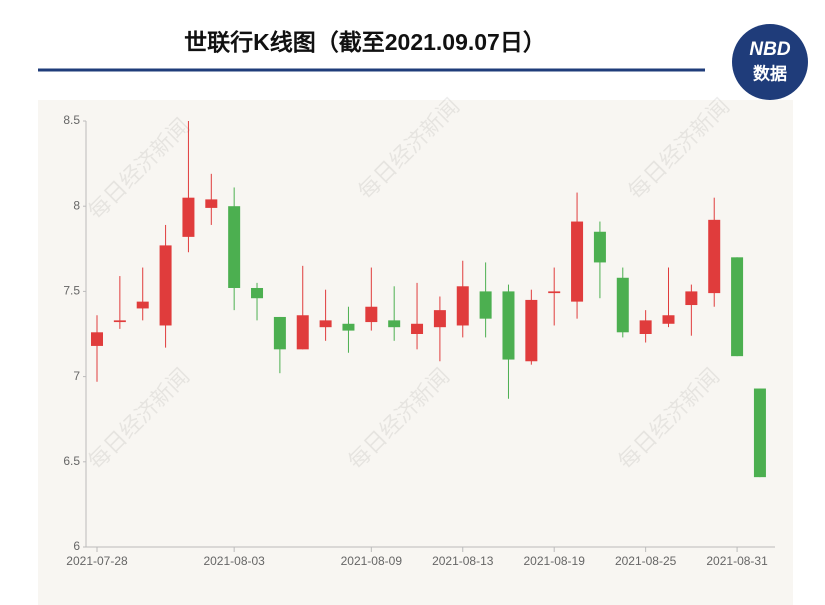 The image size is (825, 605). What do you see at coordinates (365, 42) in the screenshot?
I see `chart-title: 世联行K线图（截至2021.09.07日）` at bounding box center [365, 42].